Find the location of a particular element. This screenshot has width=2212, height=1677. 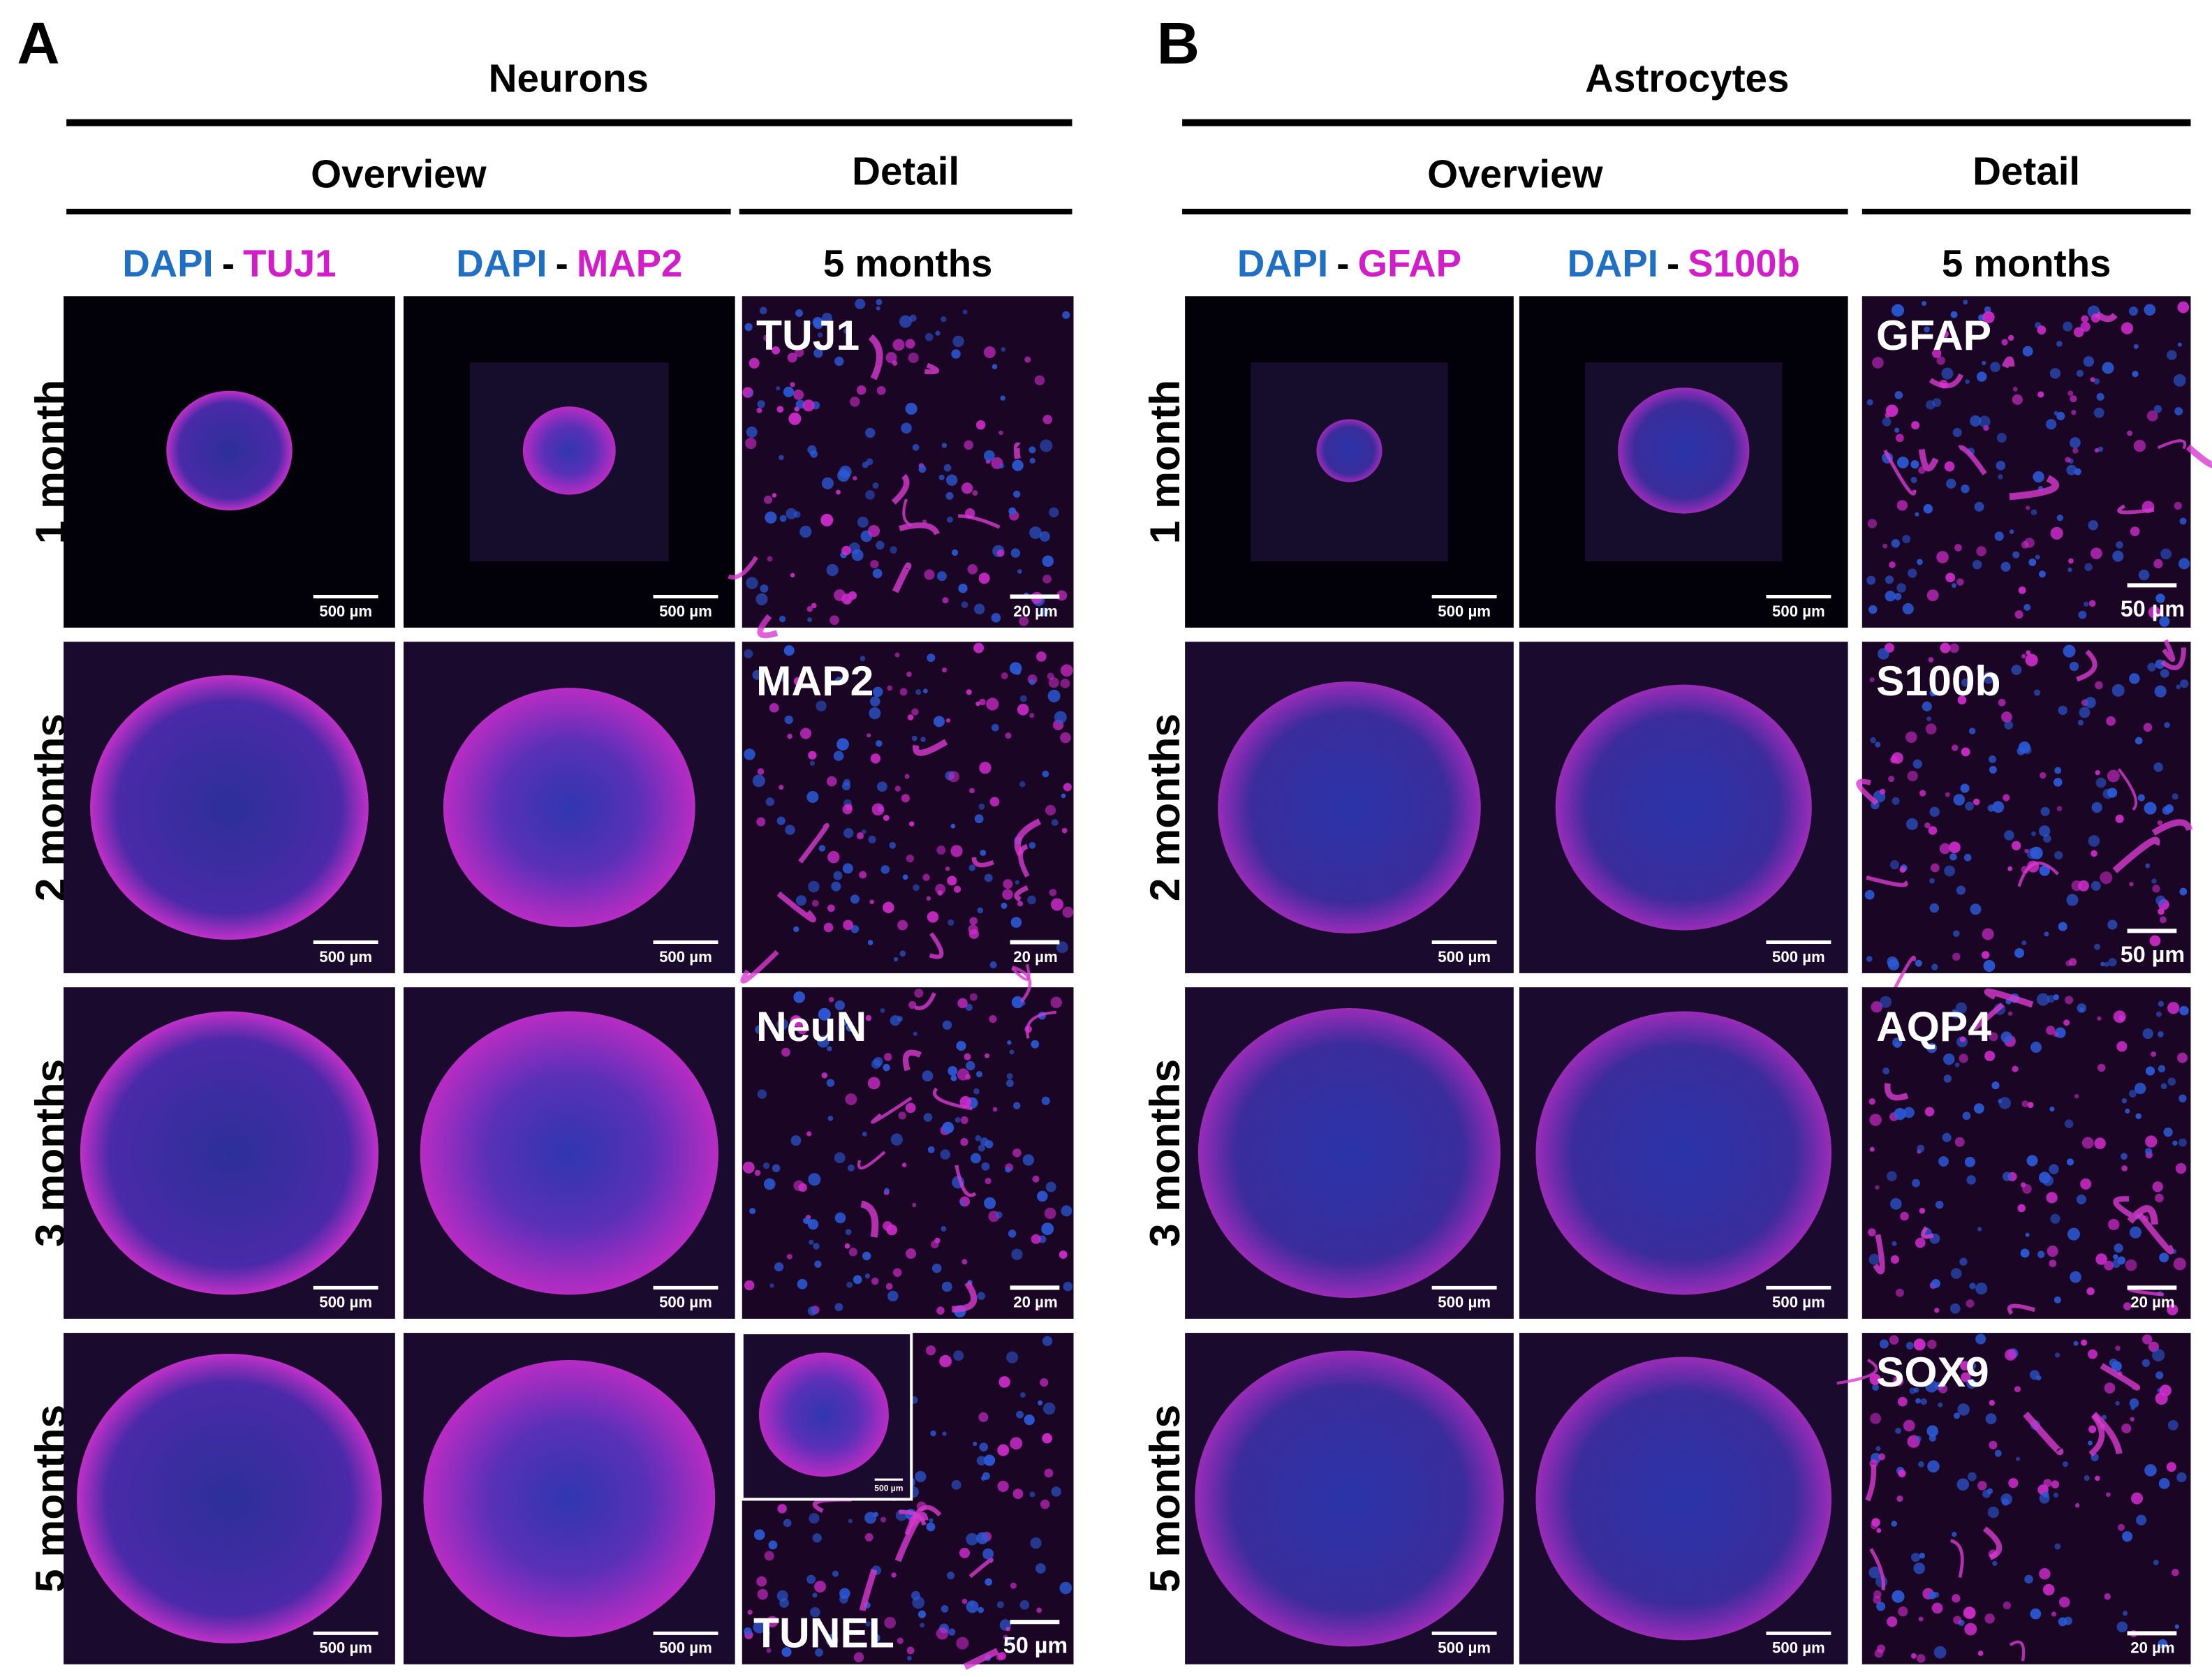

scale-label: 20 µm is located at coordinates (2152, 1648).